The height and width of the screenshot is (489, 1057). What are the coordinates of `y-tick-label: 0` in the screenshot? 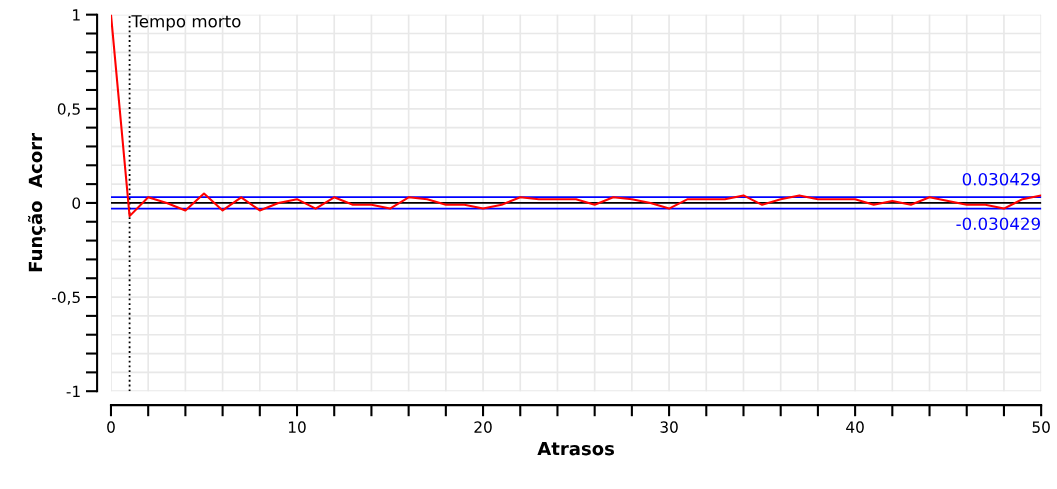 It's located at (76, 203).